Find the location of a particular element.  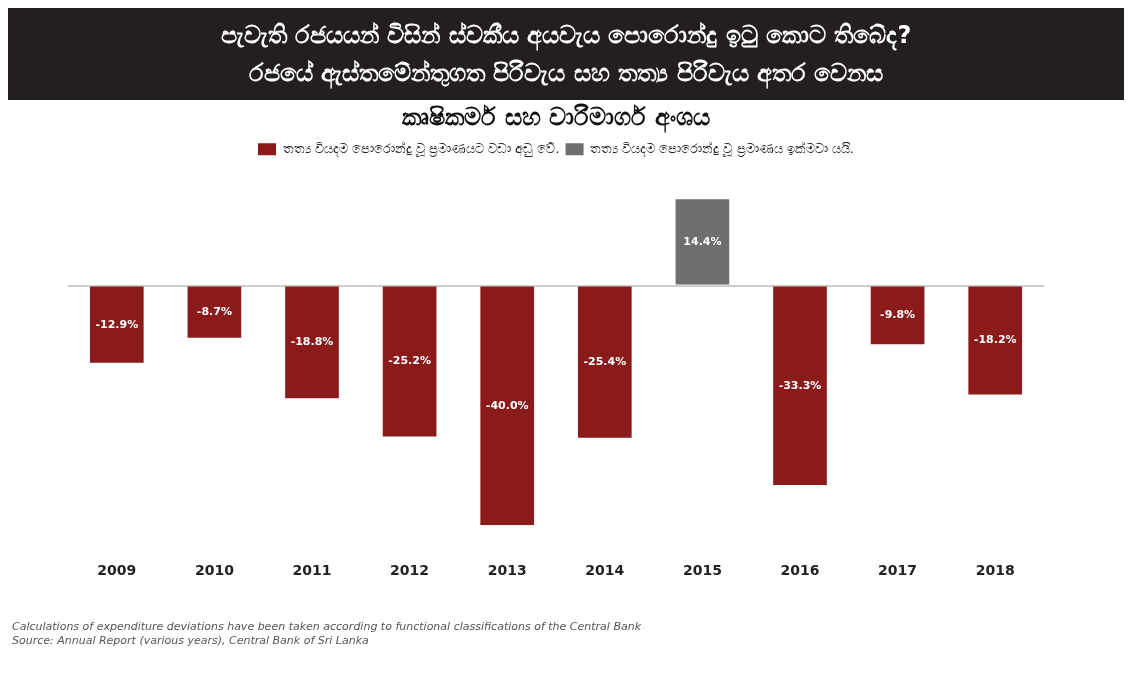

data-label: -25.2% is located at coordinates (409, 361).